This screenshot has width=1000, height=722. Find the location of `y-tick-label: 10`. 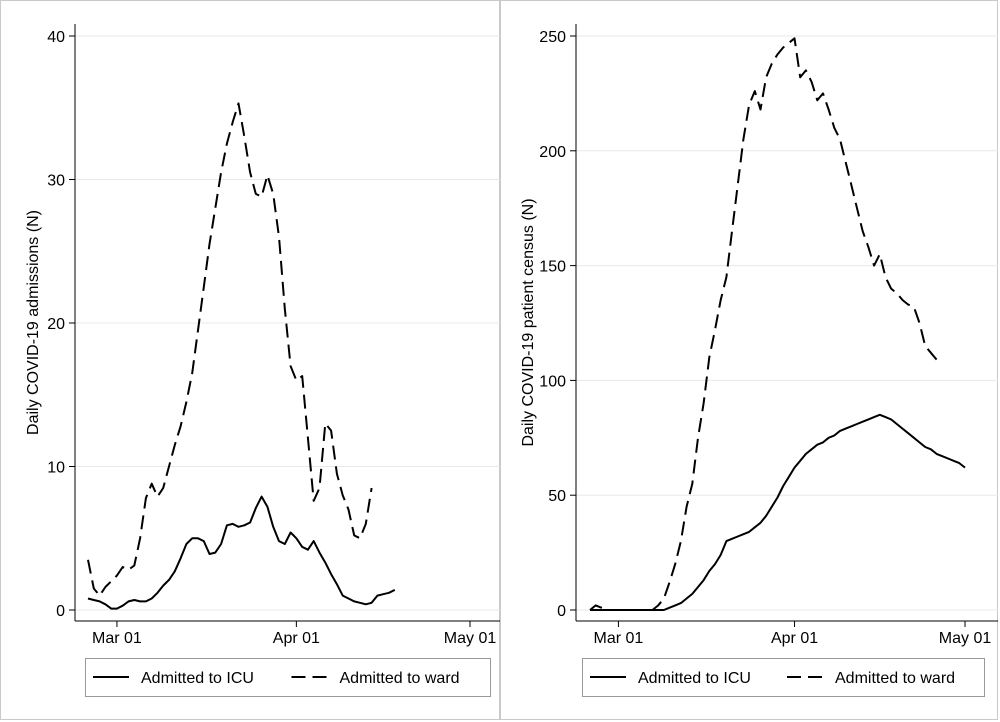

y-tick-label: 10 is located at coordinates (56, 468).